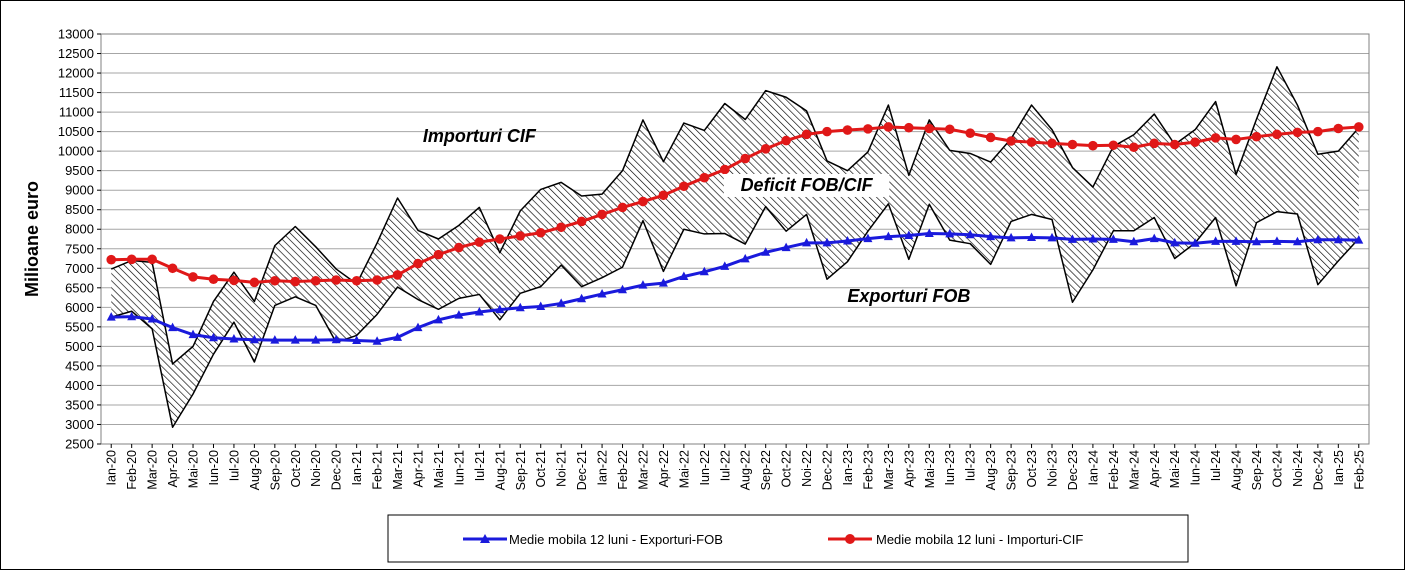 The height and width of the screenshot is (570, 1405). I want to click on x-tick-label: Aug-22, so click(746, 470).